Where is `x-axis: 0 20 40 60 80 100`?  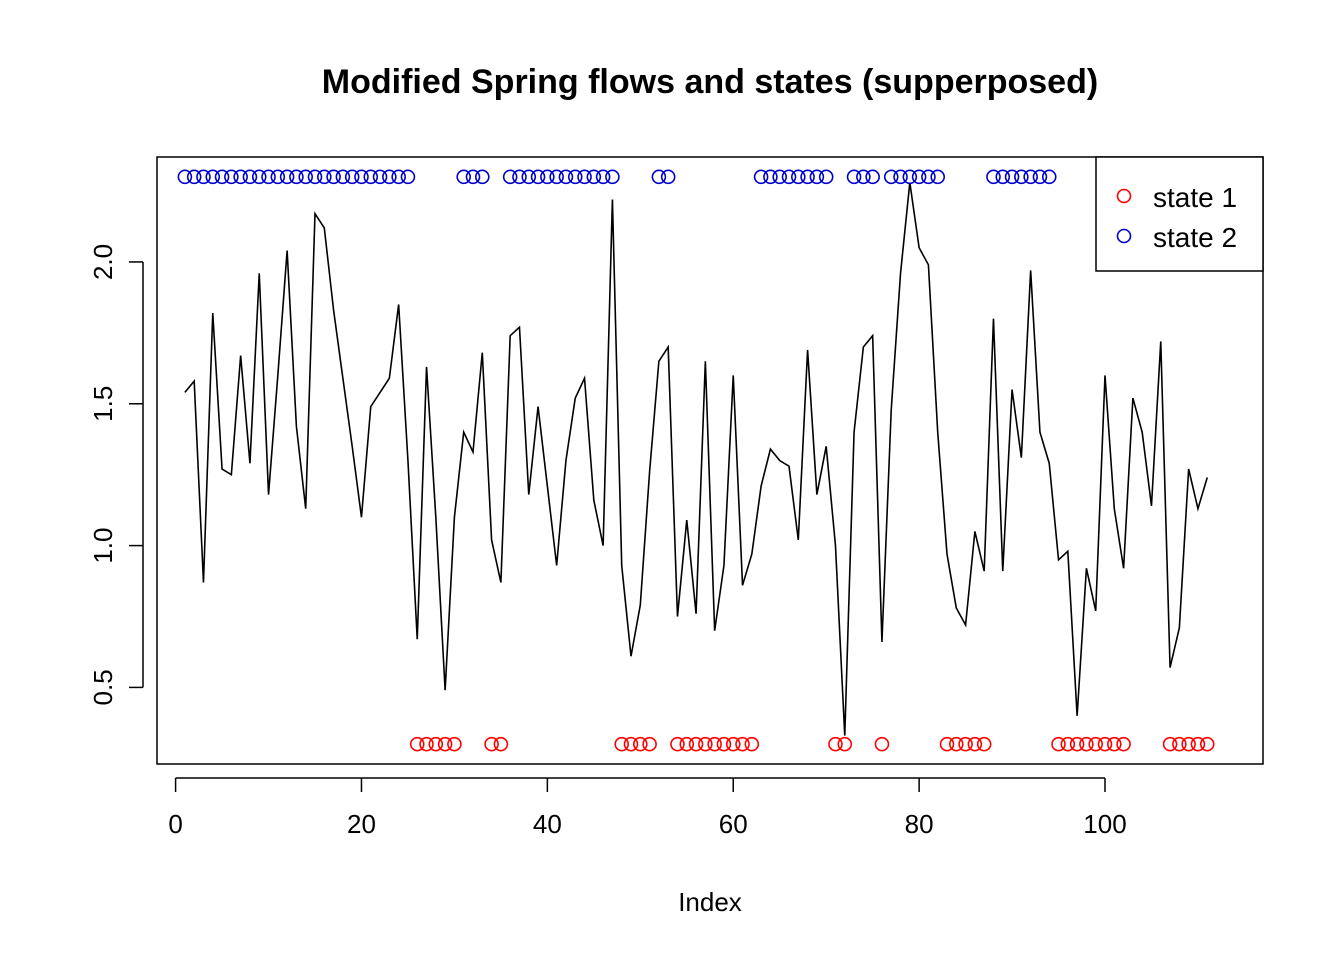 x-axis: 0 20 40 60 80 100 is located at coordinates (647, 808).